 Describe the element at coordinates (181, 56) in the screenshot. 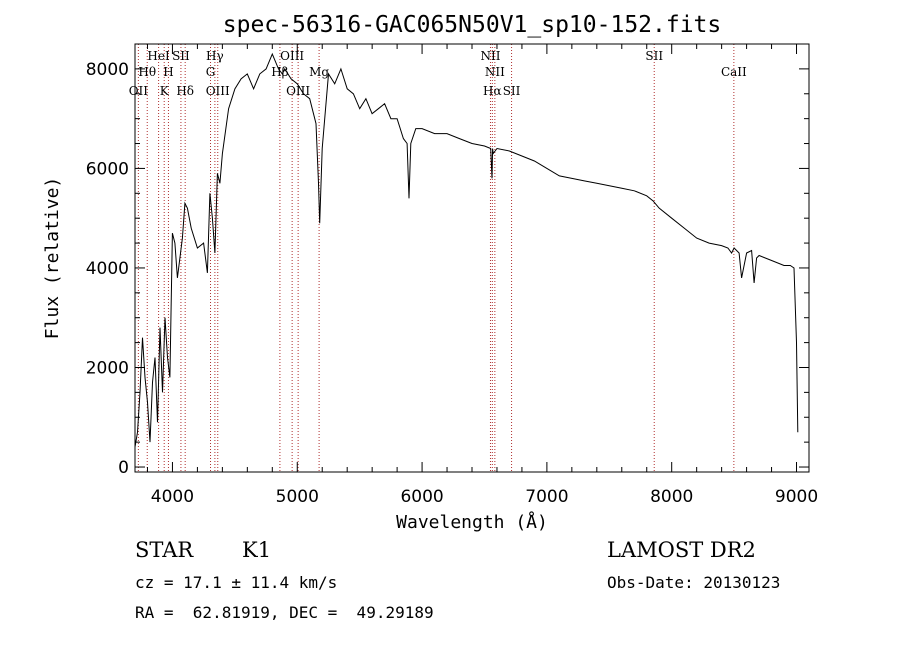

I see `line-label-5: SII` at that location.